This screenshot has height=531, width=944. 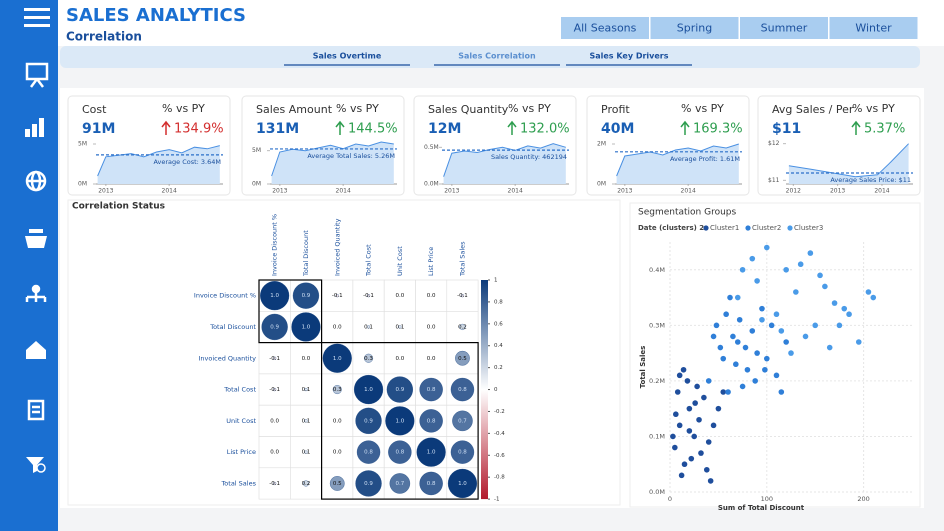 What do you see at coordinates (497, 56) in the screenshot?
I see `nav-tab: Sales Correlation` at bounding box center [497, 56].